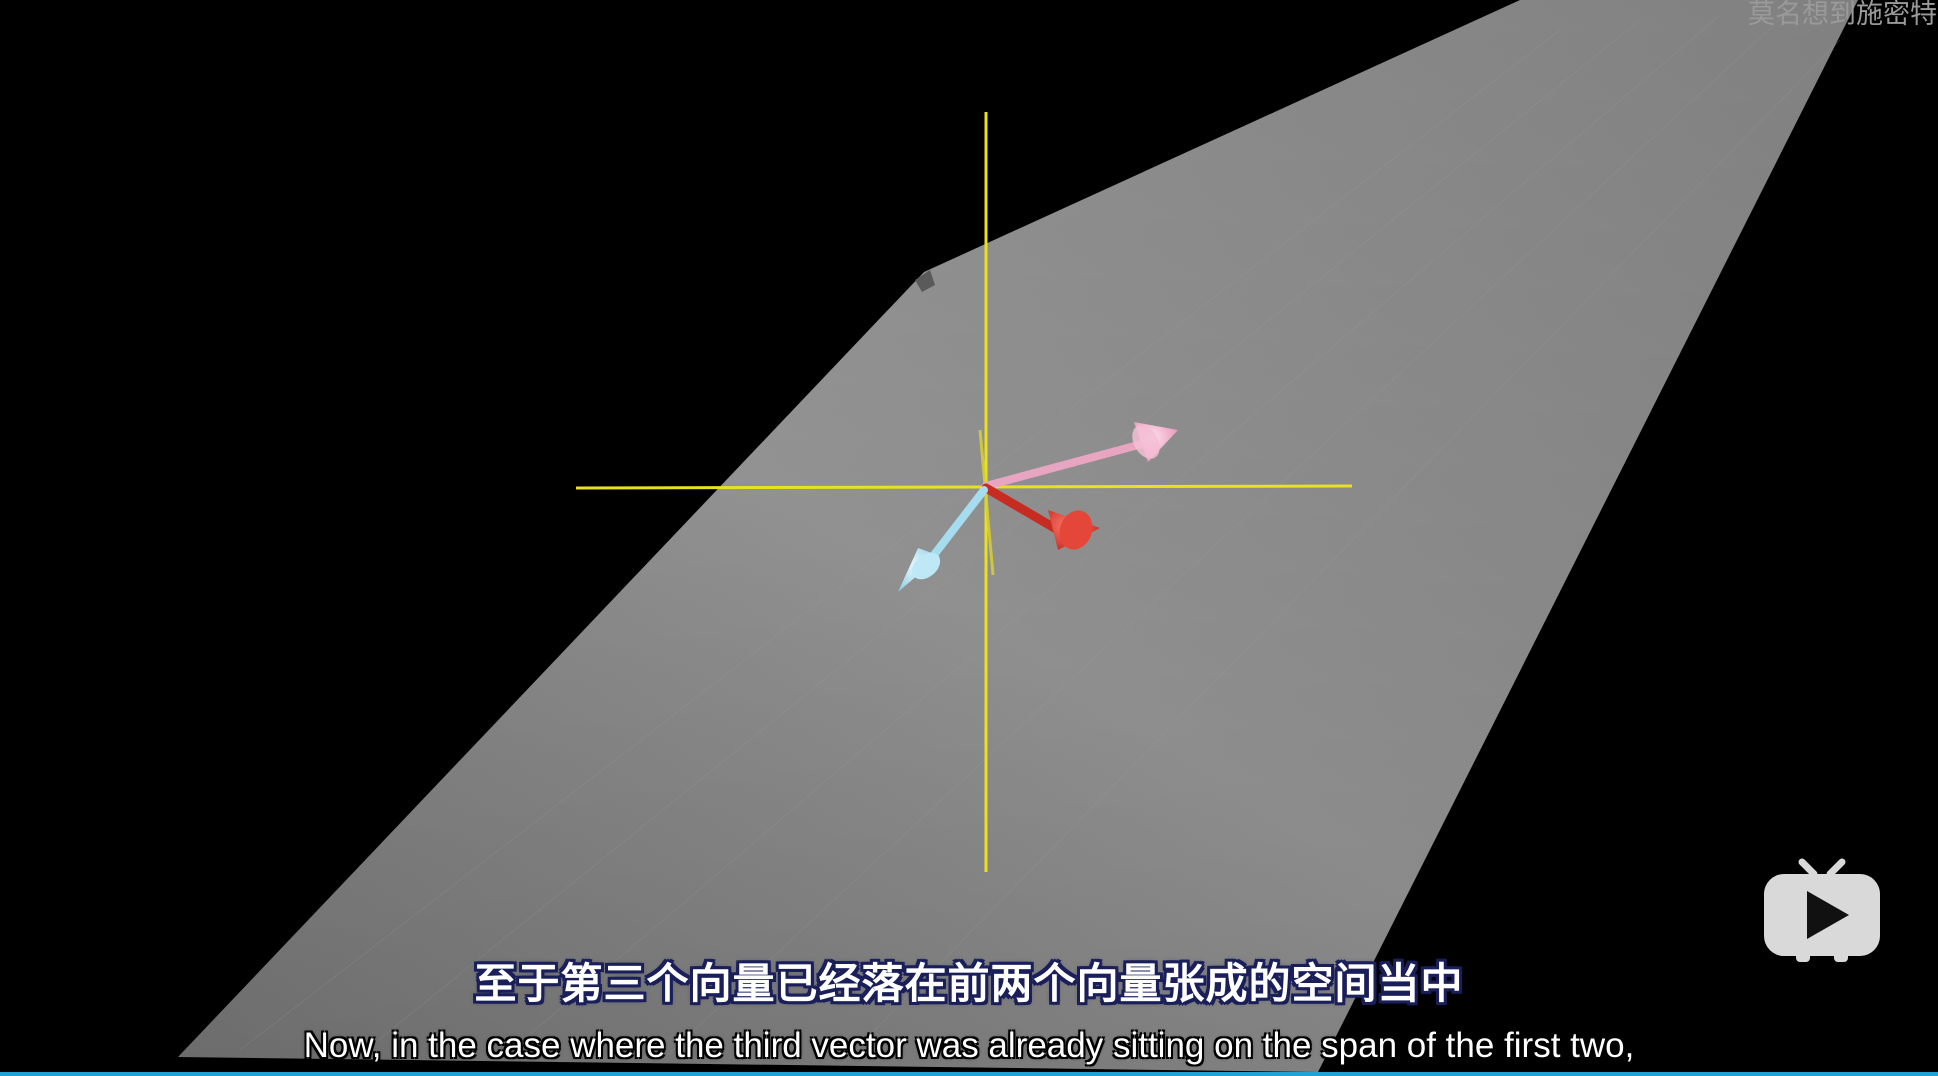 Image resolution: width=1938 pixels, height=1076 pixels. Describe the element at coordinates (1064, 465) in the screenshot. I see `pink-vector-shaft` at that location.